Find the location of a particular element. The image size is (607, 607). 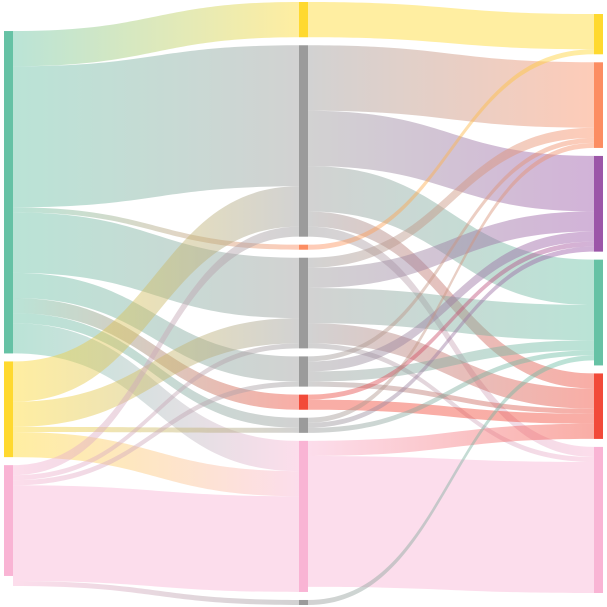

sankey-link-M6-R3 is located at coordinates (451, 320).